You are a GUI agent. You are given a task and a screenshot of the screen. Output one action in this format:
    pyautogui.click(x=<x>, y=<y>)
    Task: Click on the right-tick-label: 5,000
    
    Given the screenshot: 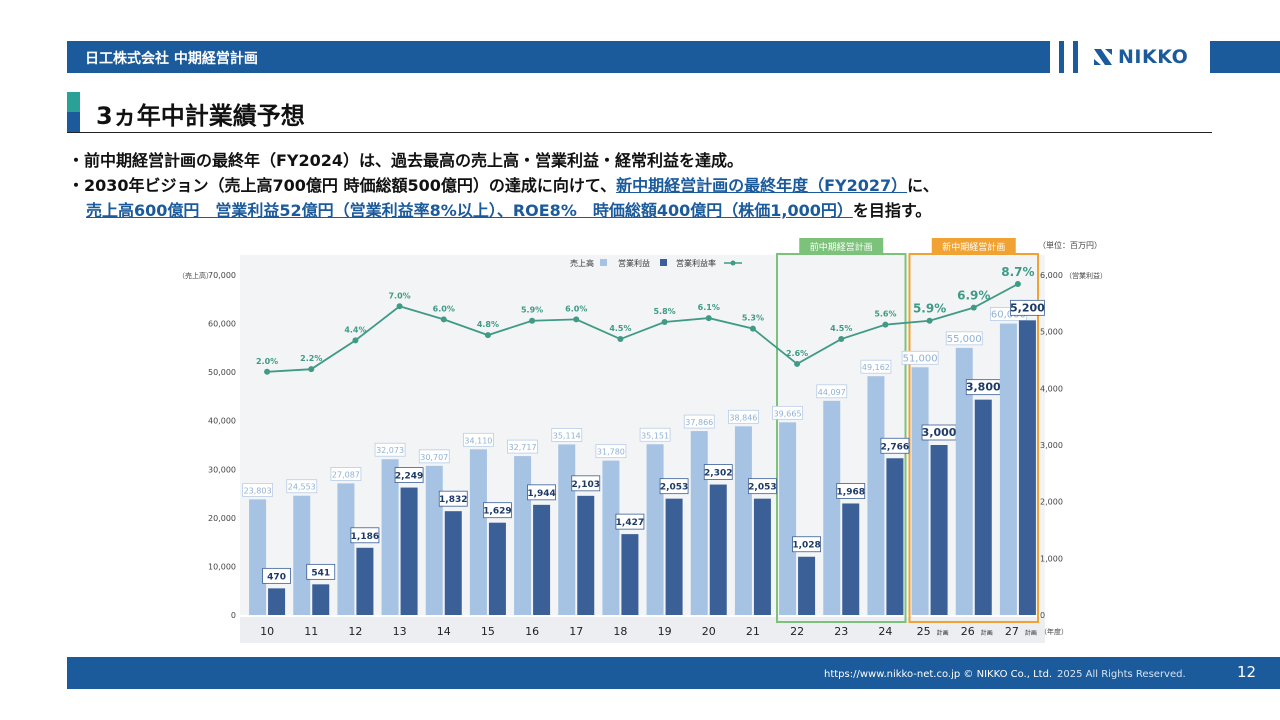 What is the action you would take?
    pyautogui.click(x=1051, y=332)
    